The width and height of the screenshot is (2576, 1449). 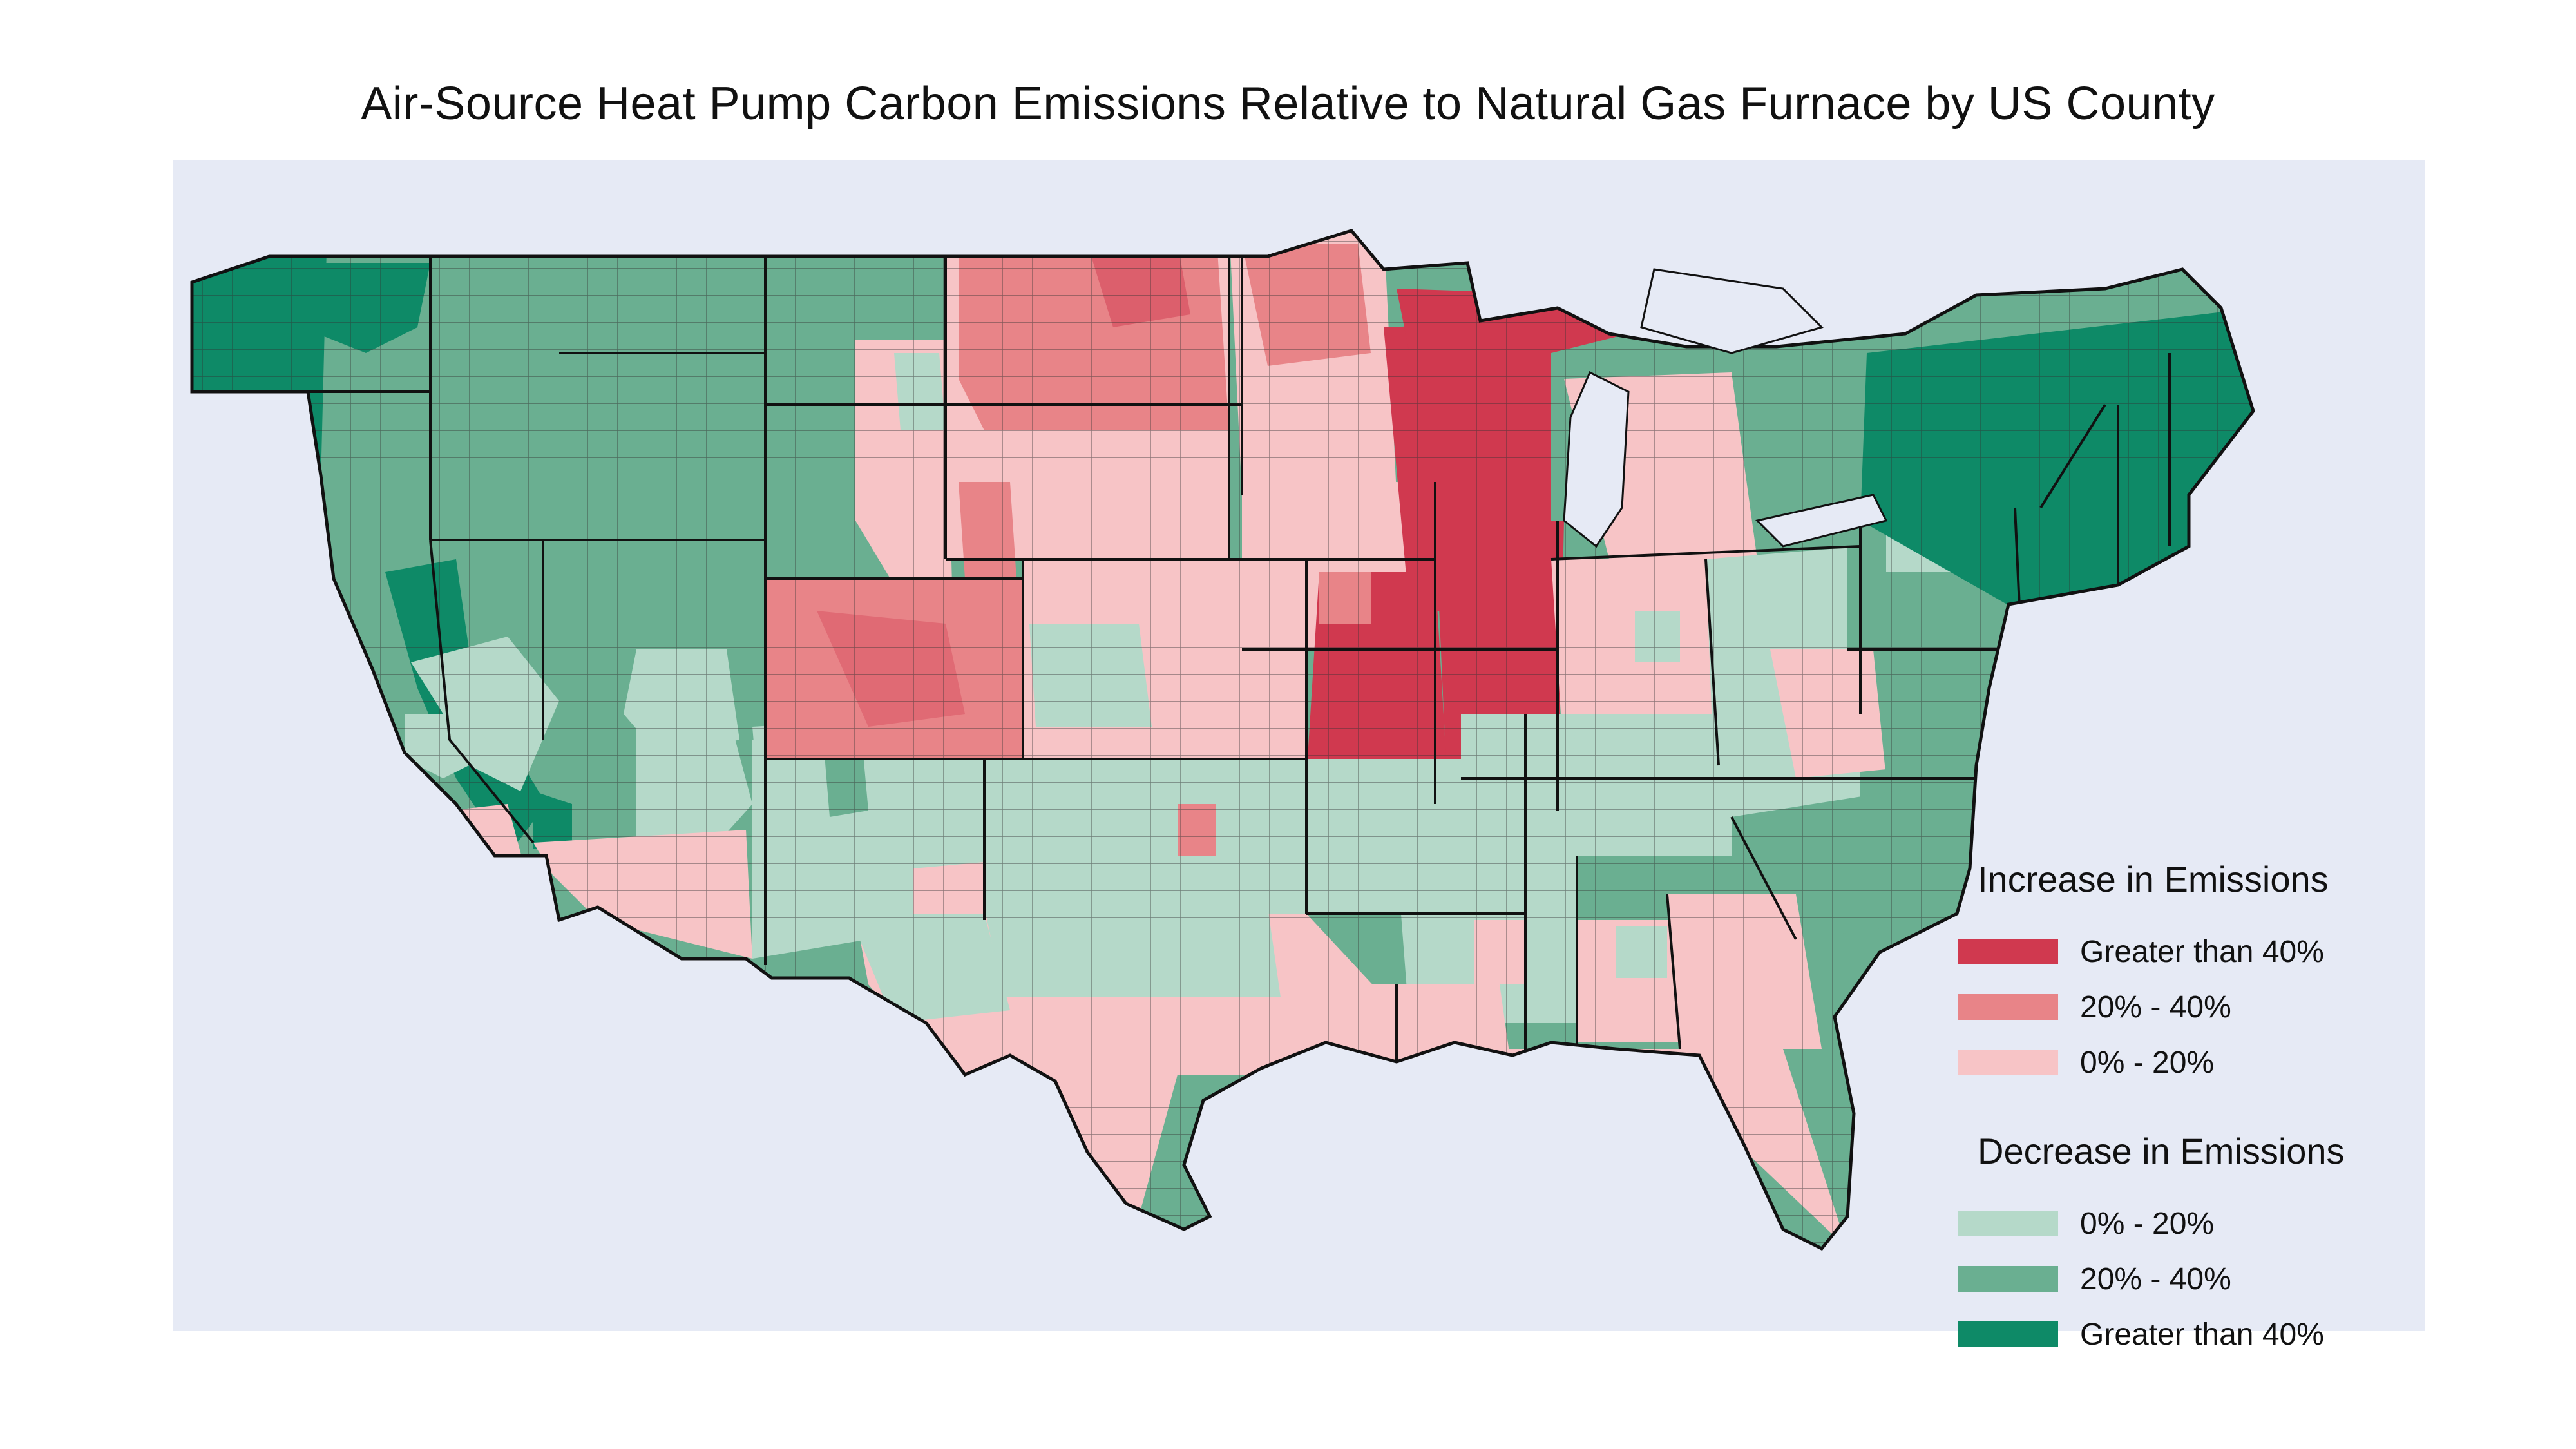 I want to click on legend-item-decrease-high: Greater than 40%, so click(x=2183, y=1334).